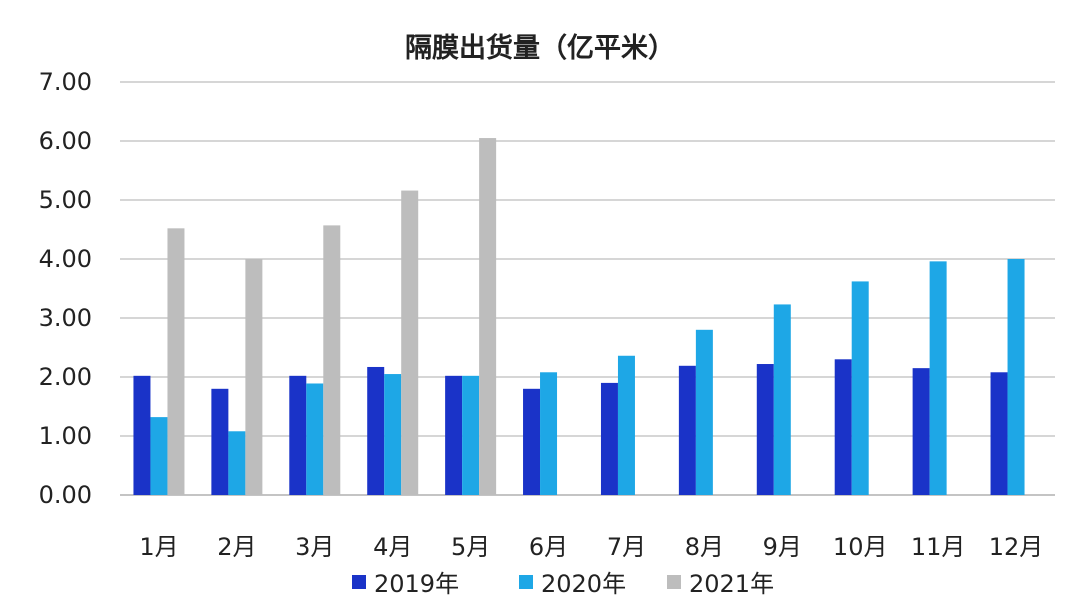  What do you see at coordinates (410, 342) in the screenshot?
I see `bar-2021年-4月` at bounding box center [410, 342].